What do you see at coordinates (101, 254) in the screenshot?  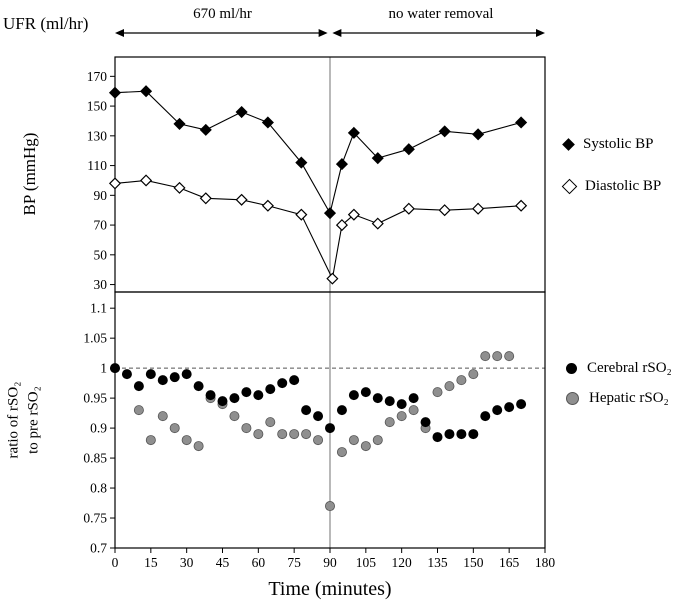 I see `svg-text: 50` at bounding box center [101, 254].